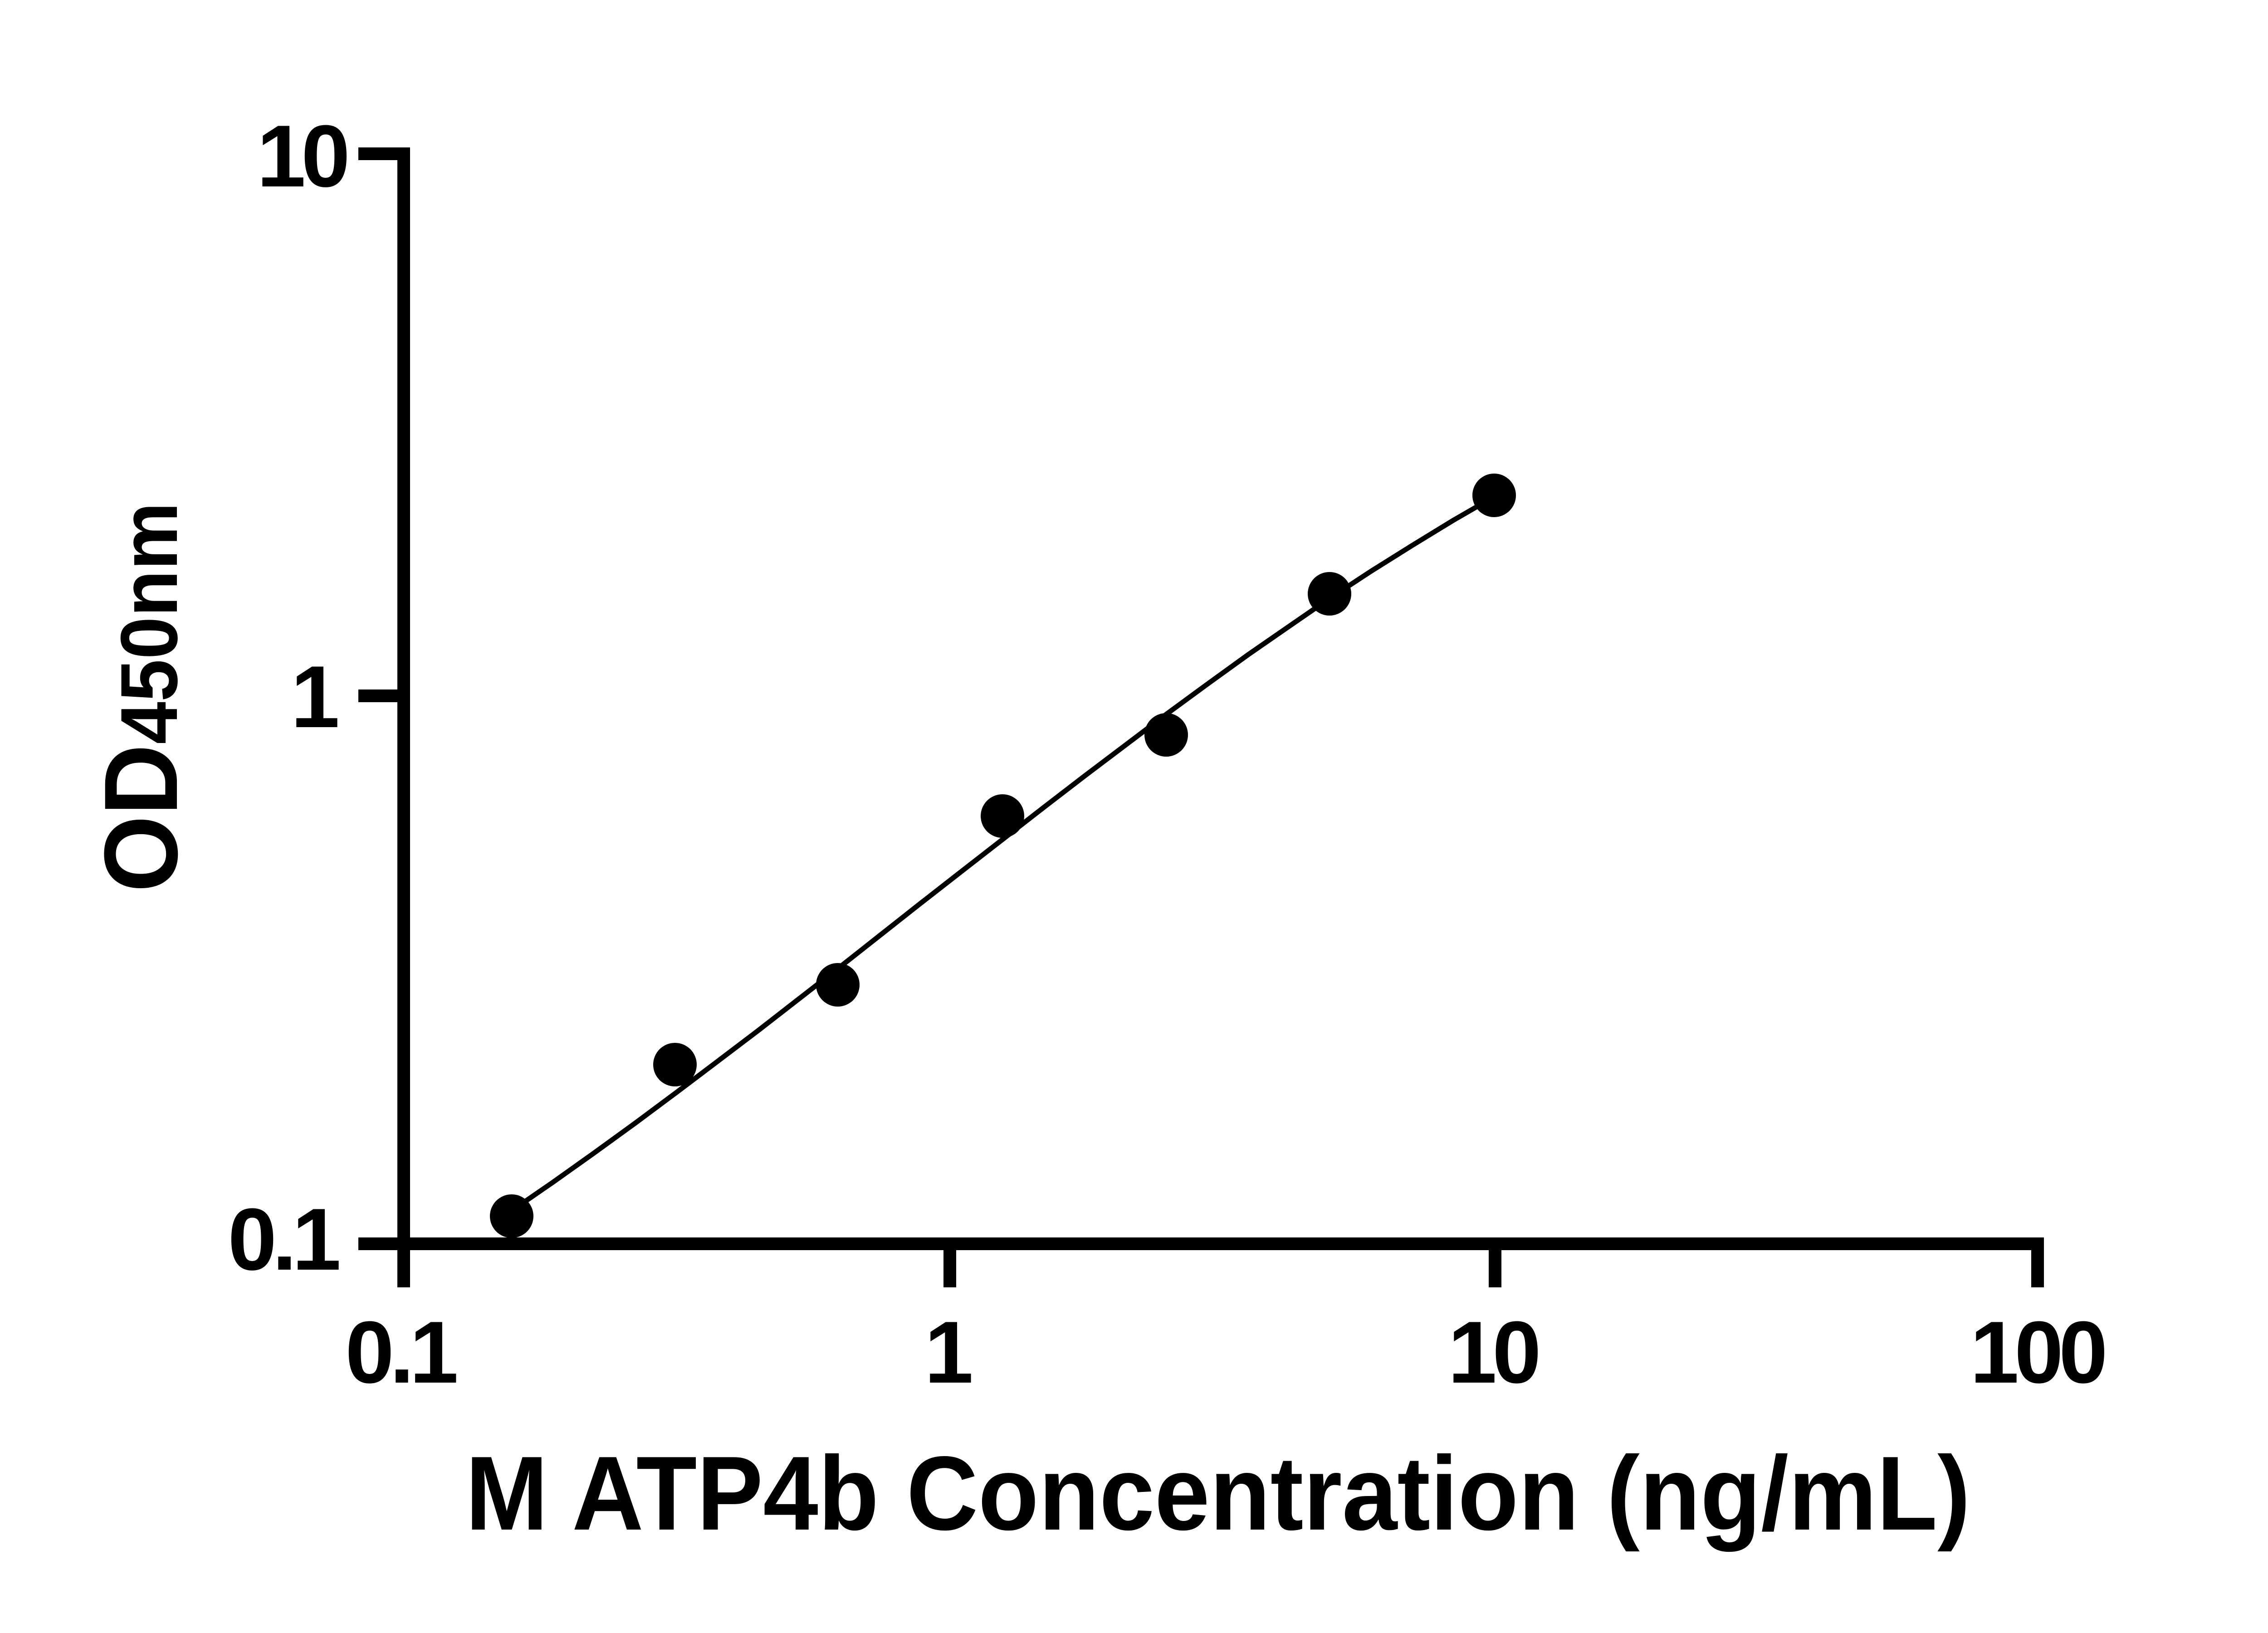 The width and height of the screenshot is (2268, 1633). I want to click on svg-text: OD450nm, so click(141, 697).